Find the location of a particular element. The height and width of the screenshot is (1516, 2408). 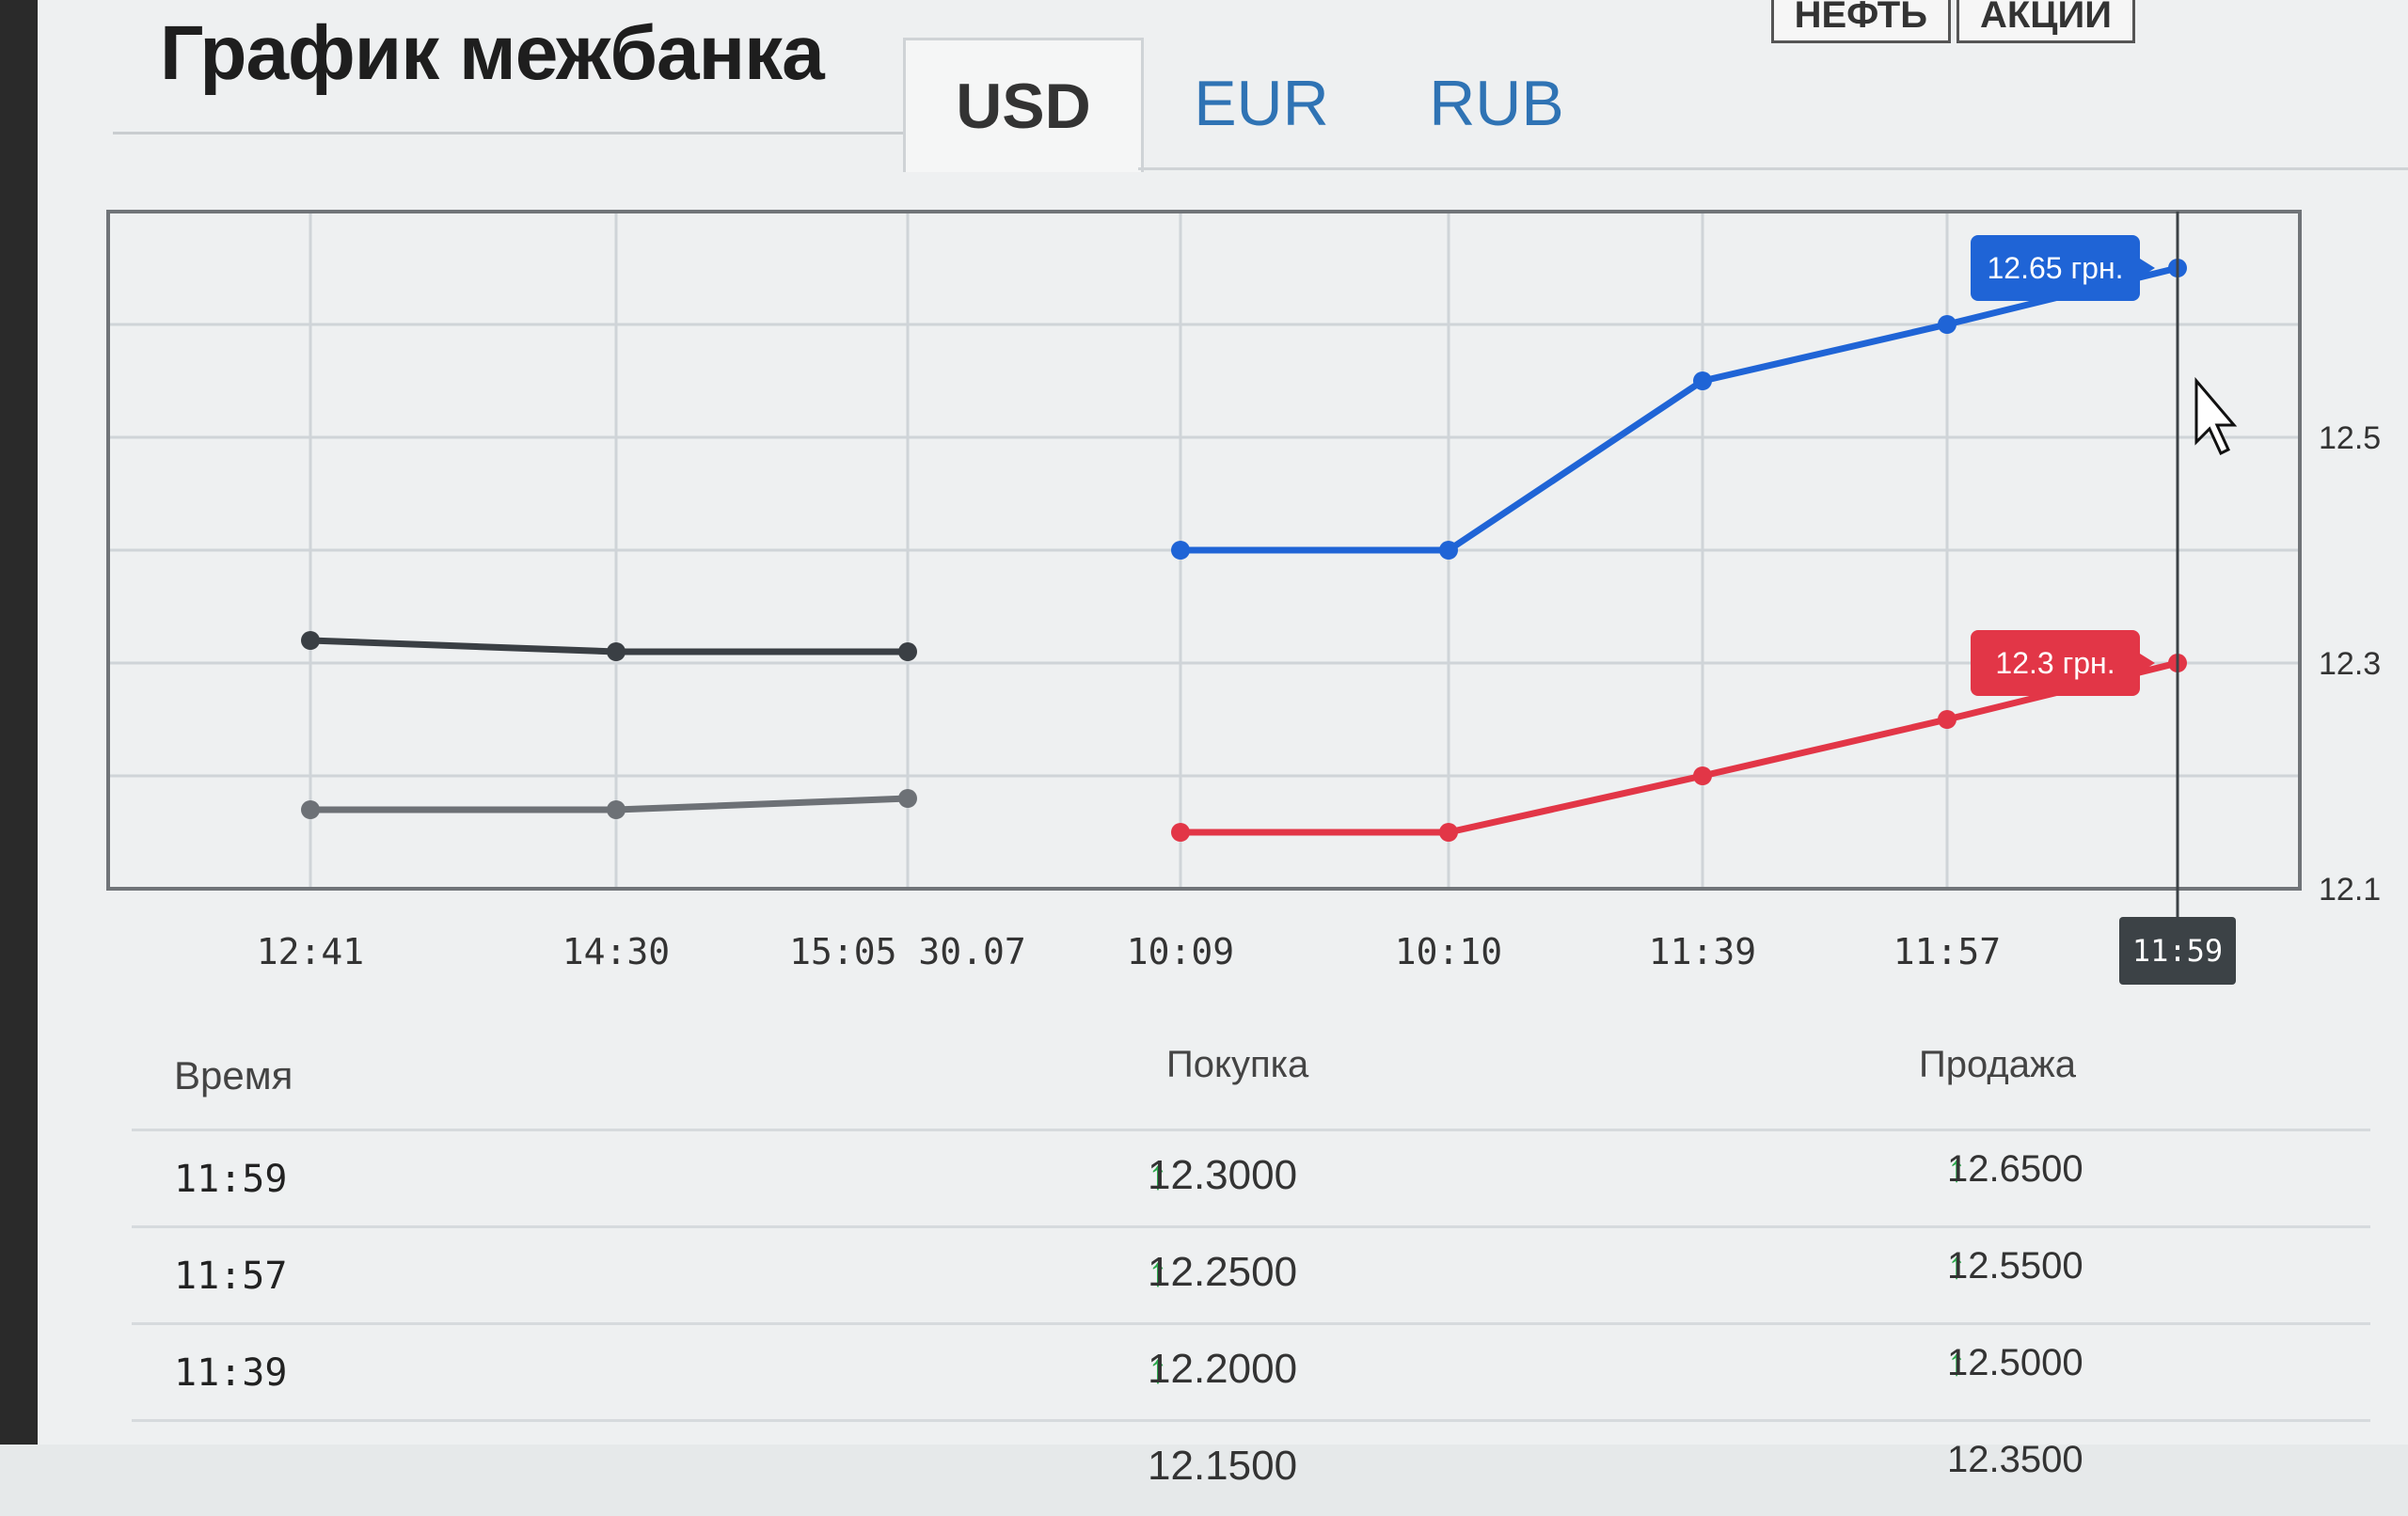

table-row: 11:39 ↑ 12.2000 ↑ 12.5000 is located at coordinates (1251, 1370).